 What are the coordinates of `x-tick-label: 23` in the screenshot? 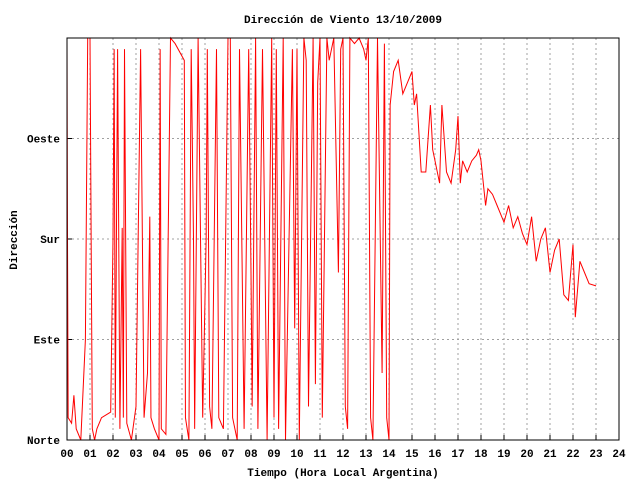 It's located at (596, 455).